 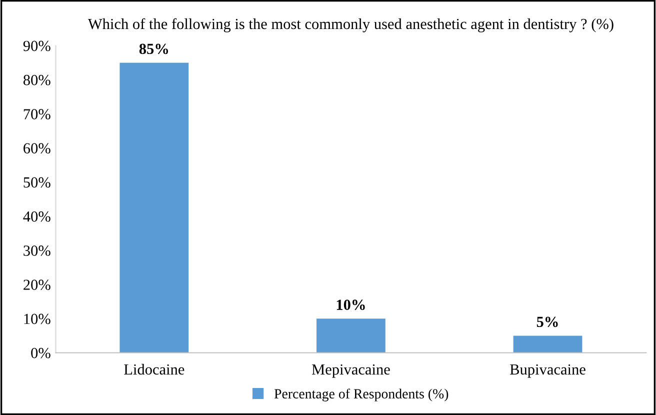 What do you see at coordinates (36, 216) in the screenshot?
I see `y-tick-label: 40%` at bounding box center [36, 216].